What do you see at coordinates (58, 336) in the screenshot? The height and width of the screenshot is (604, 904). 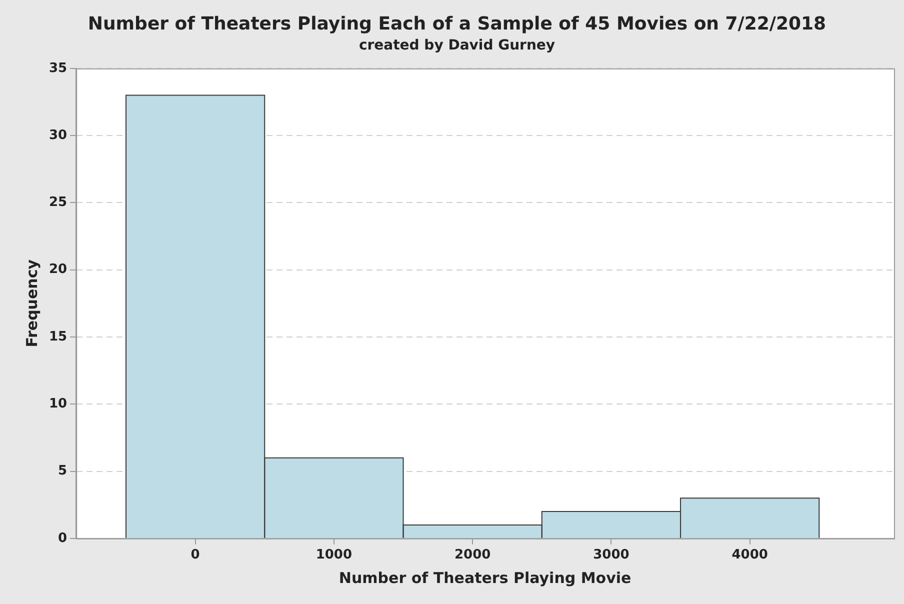 I see `y-tick-label: 15` at bounding box center [58, 336].